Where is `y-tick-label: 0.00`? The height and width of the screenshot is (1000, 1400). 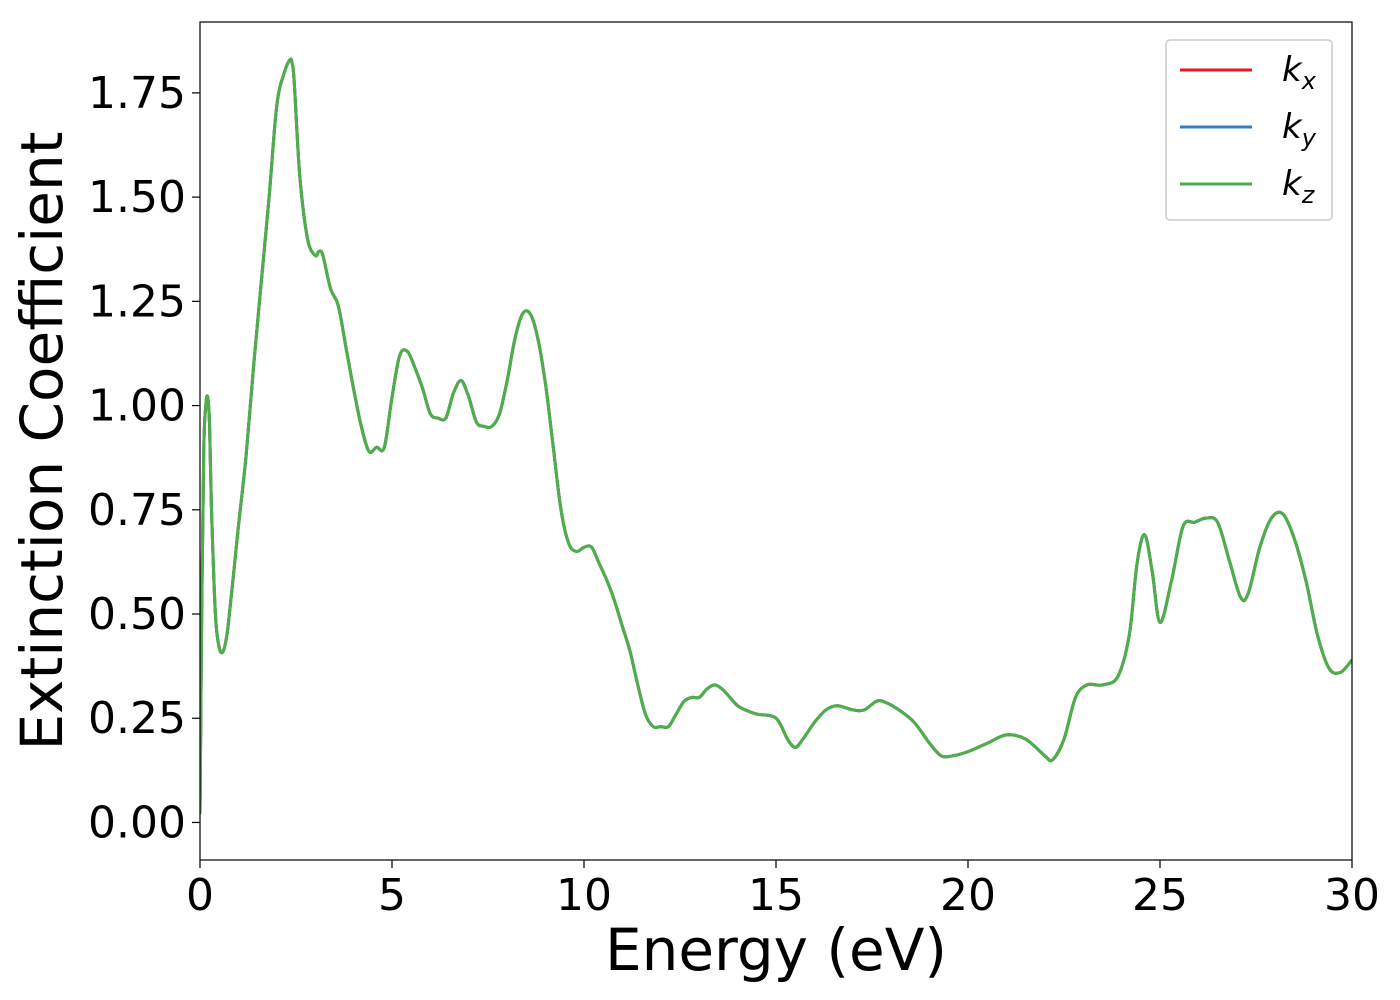 y-tick-label: 0.00 is located at coordinates (137, 822).